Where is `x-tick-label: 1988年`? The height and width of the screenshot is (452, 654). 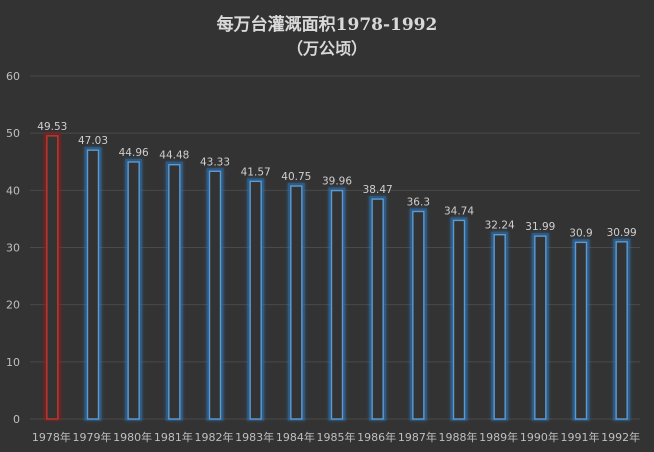 x-tick-label: 1988年 is located at coordinates (458, 437).